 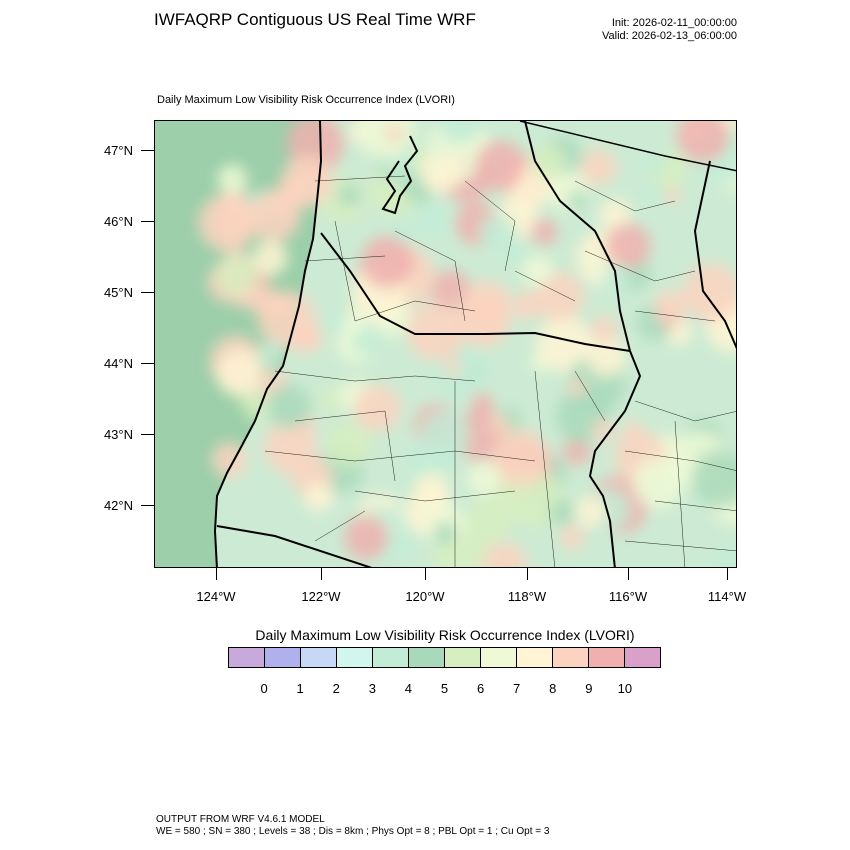 I want to click on lon-label-120: 120°W, so click(x=425, y=596).